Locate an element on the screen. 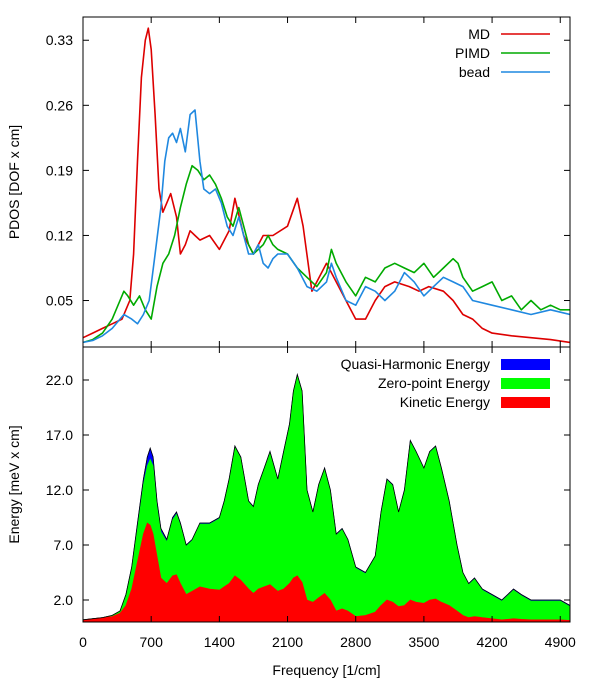  pdos-ytick-label-4: 0.33 is located at coordinates (59, 40).